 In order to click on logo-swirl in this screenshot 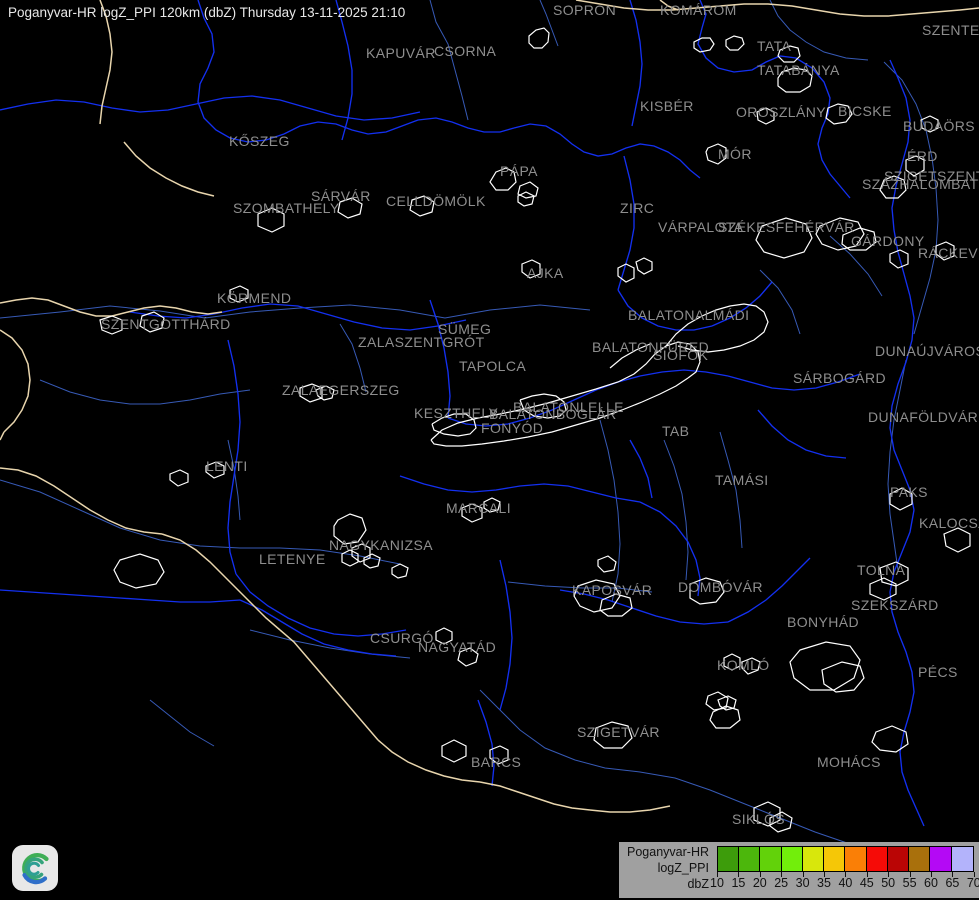, I will do `click(35, 869)`.